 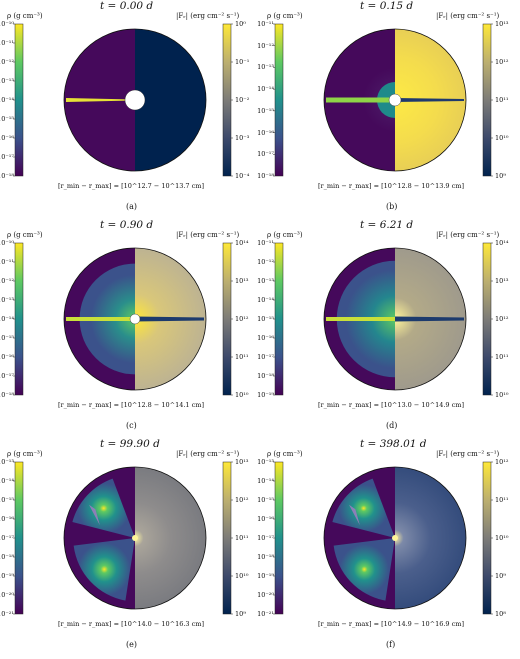 What do you see at coordinates (242, 138) in the screenshot?
I see `flux-tick-label: 10⁻³` at bounding box center [242, 138].